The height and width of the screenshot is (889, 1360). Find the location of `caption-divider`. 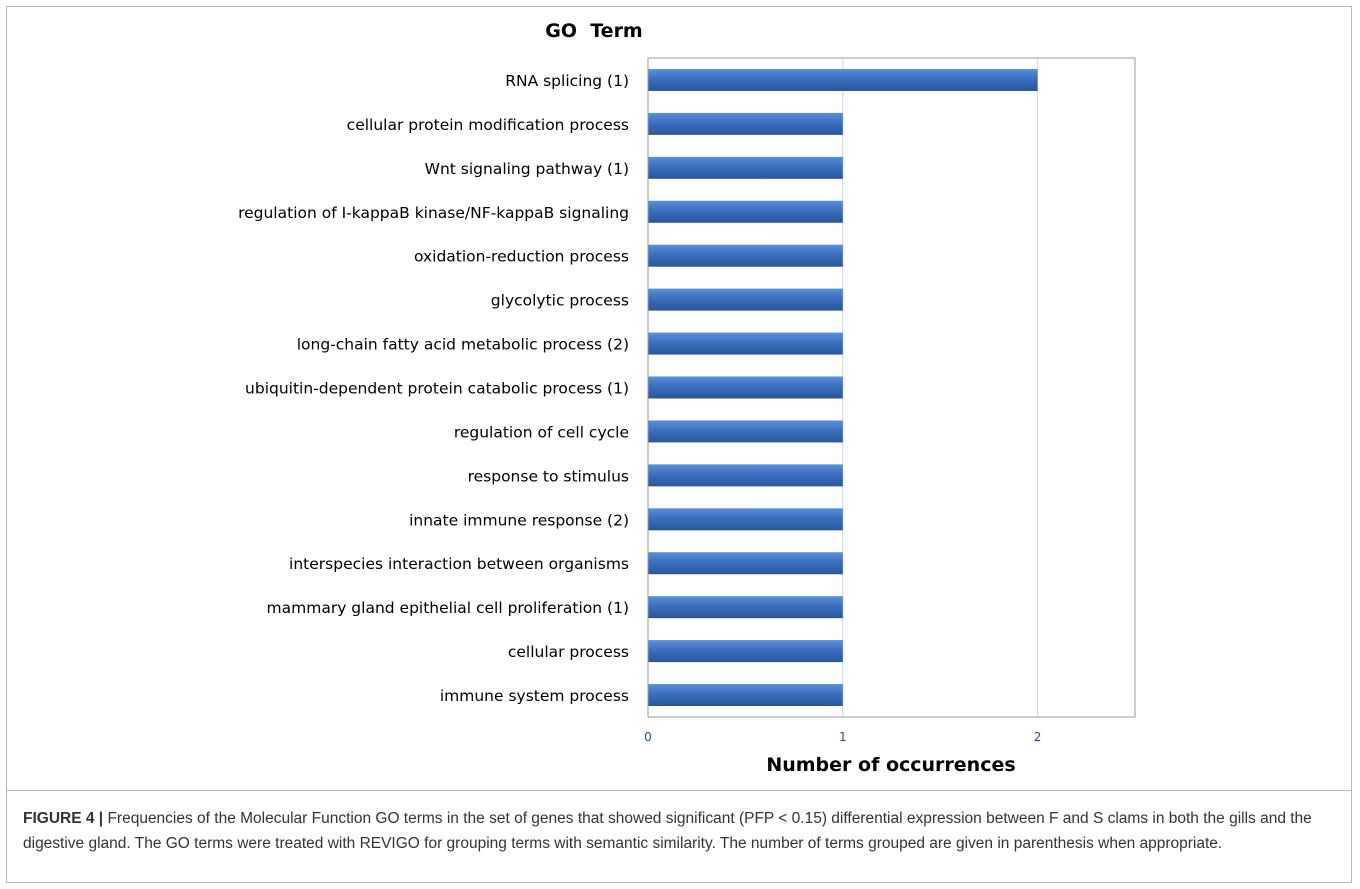

caption-divider is located at coordinates (679, 790).